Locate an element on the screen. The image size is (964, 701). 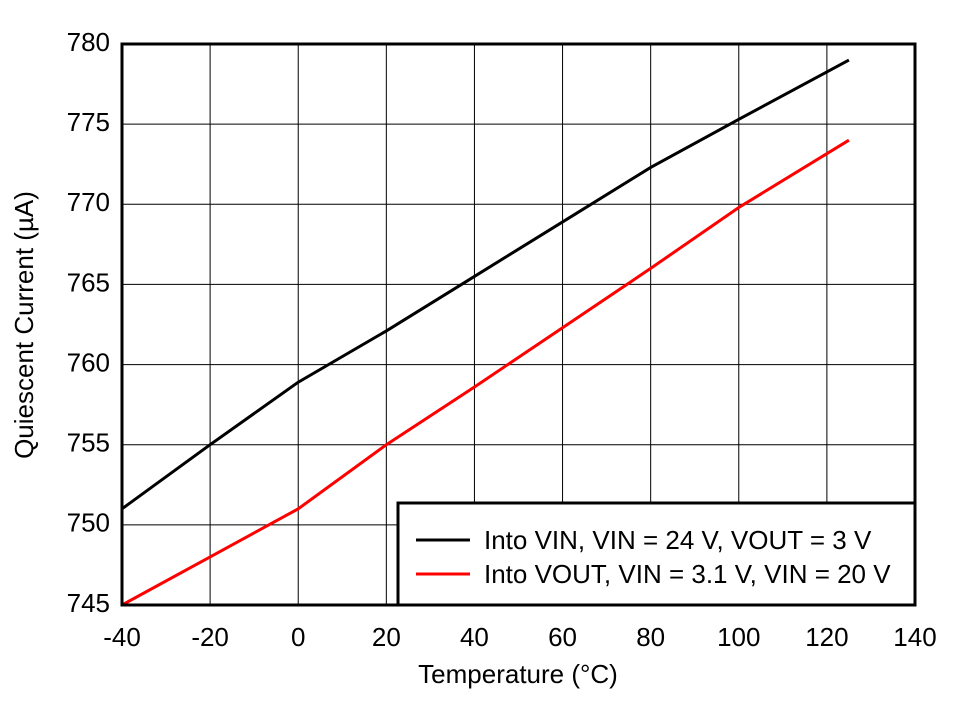
y-tick-label: 745 is located at coordinates (88, 603).